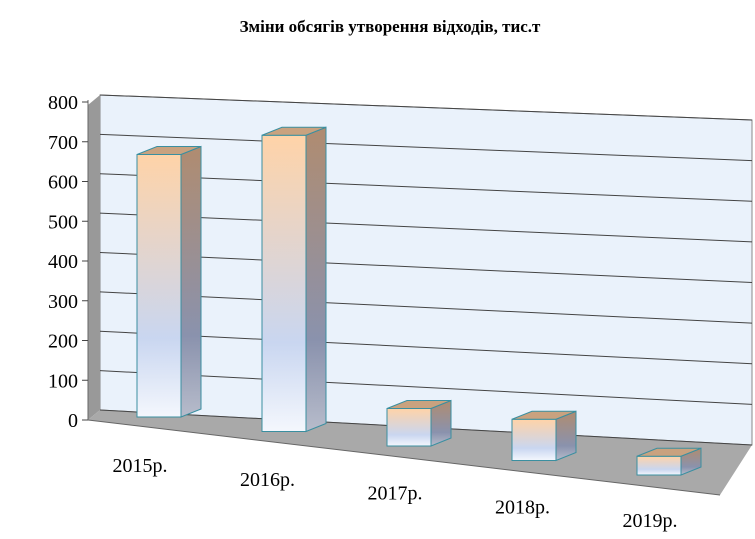 The image size is (755, 539). Describe the element at coordinates (63, 302) in the screenshot. I see `y-tick-label: 300` at that location.